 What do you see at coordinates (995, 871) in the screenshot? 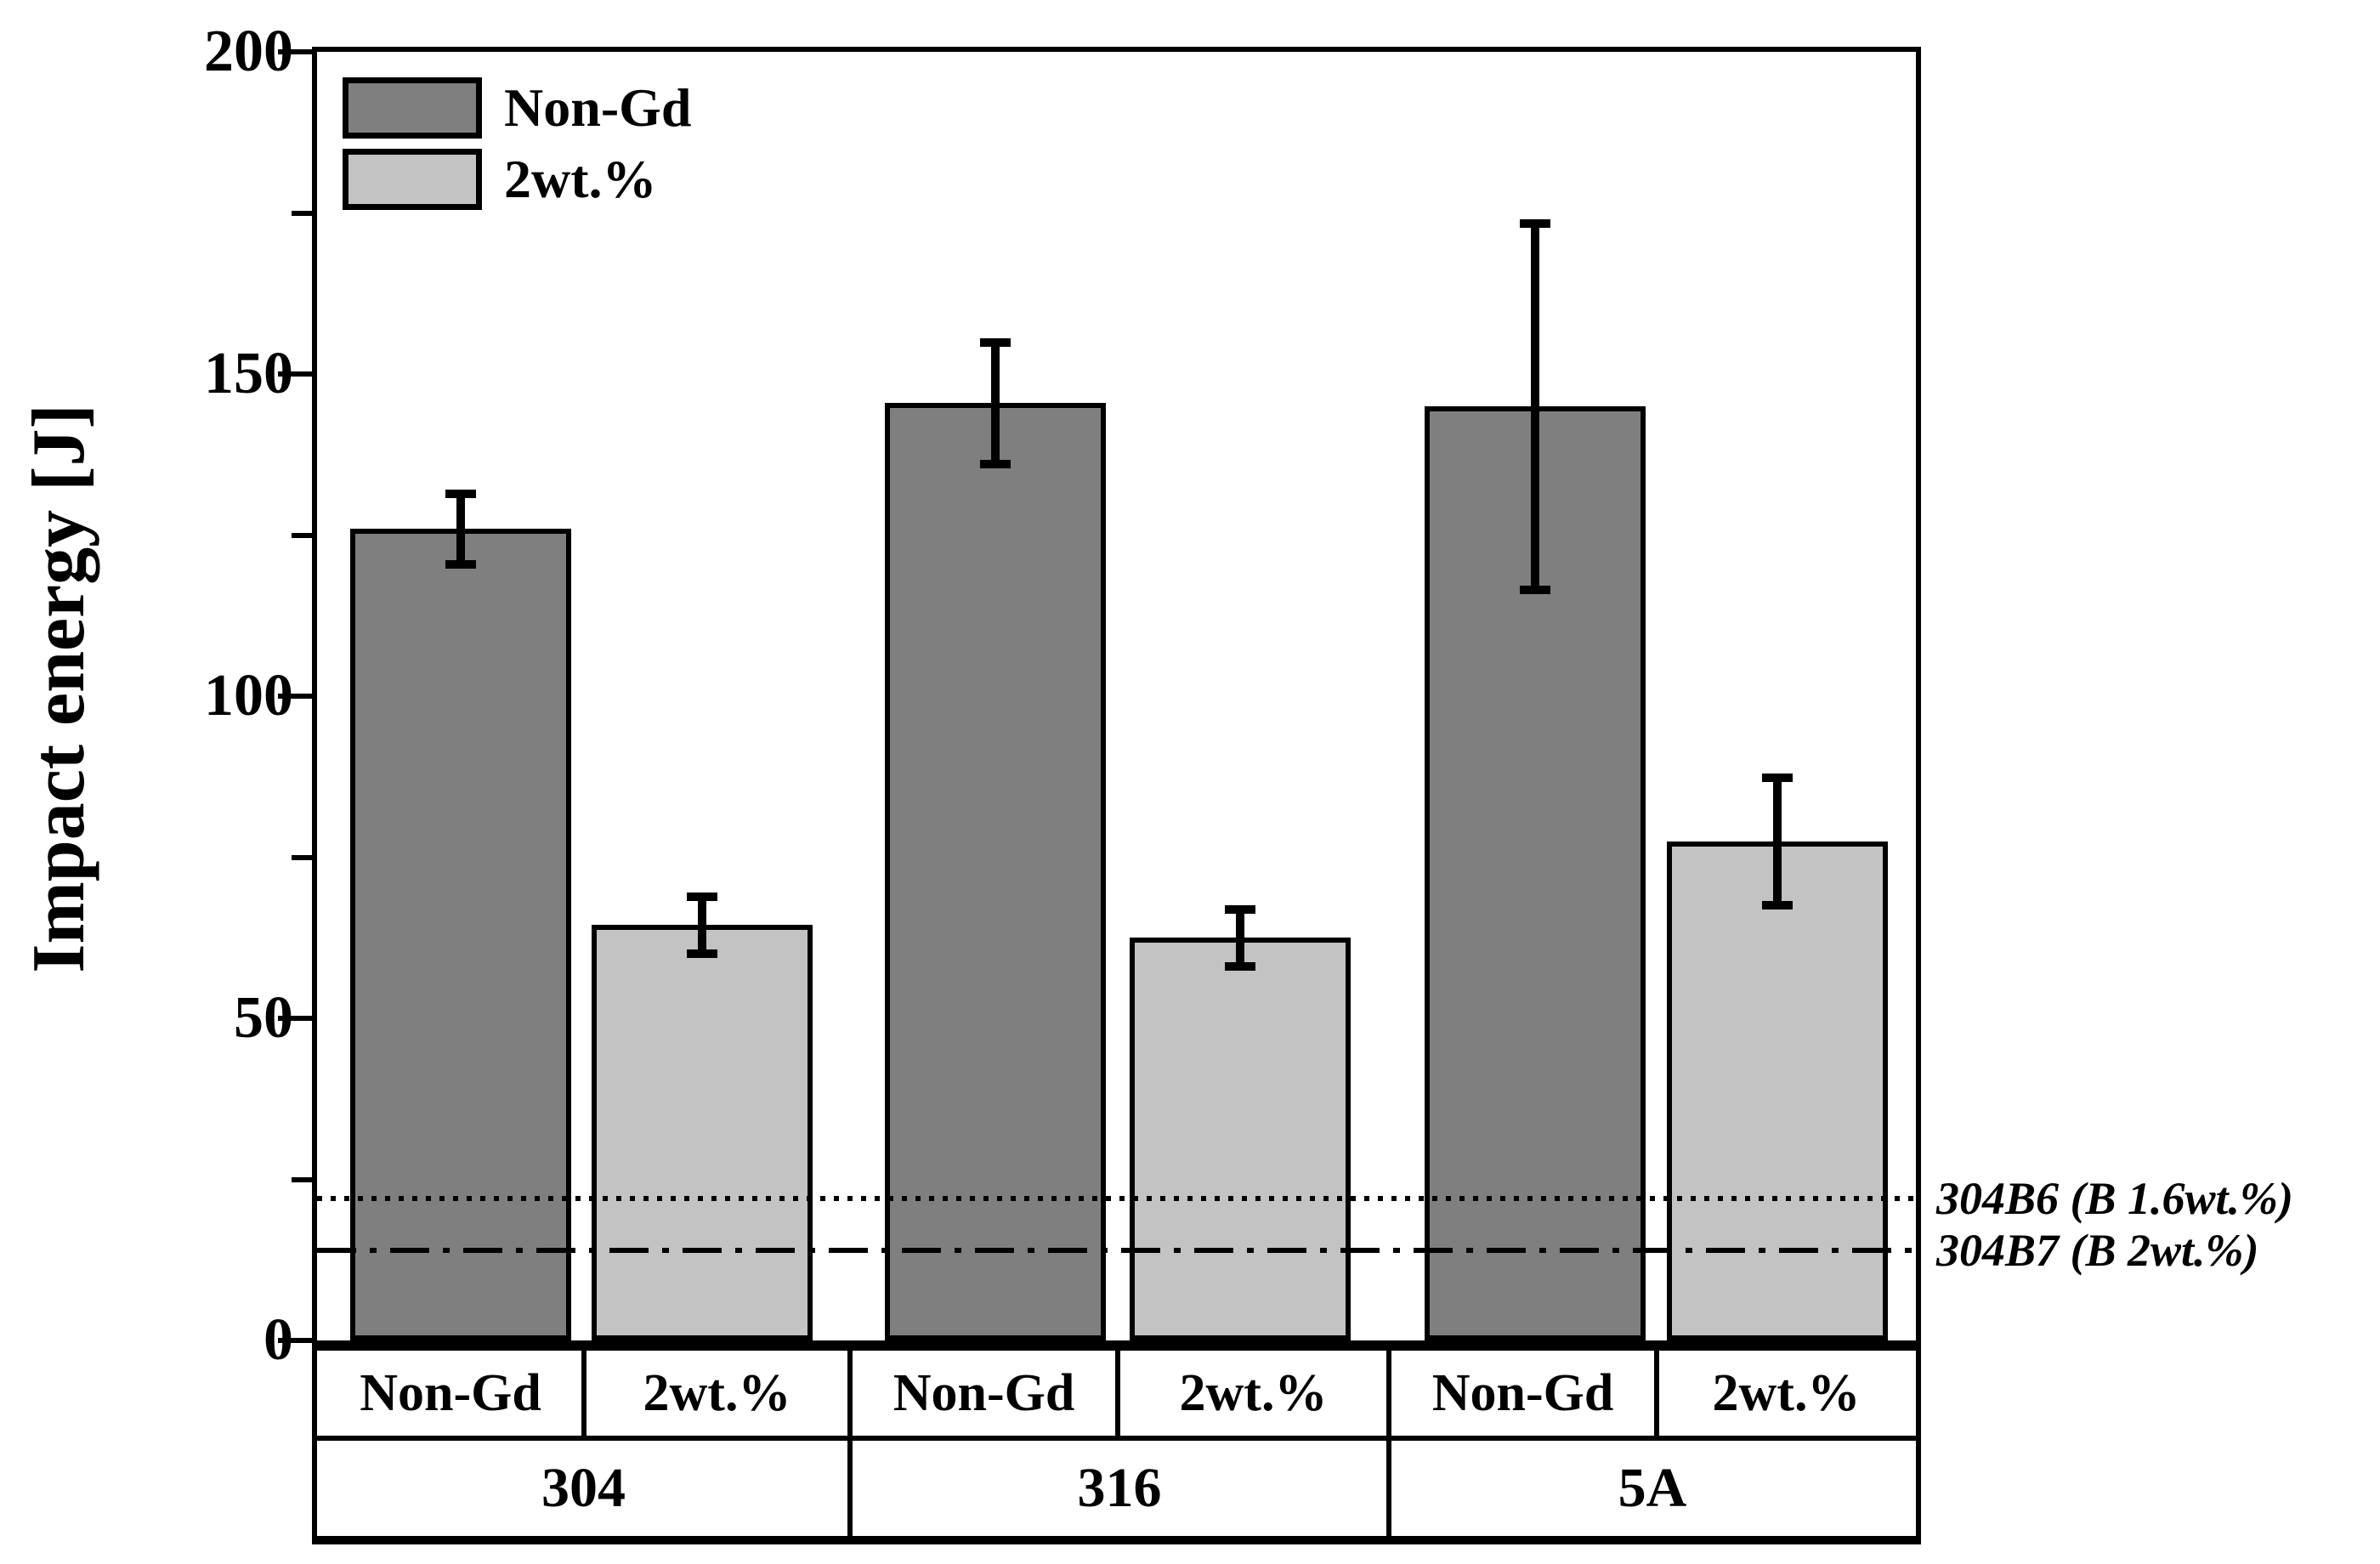
I see `bar-316-Non-Gd` at bounding box center [995, 871].